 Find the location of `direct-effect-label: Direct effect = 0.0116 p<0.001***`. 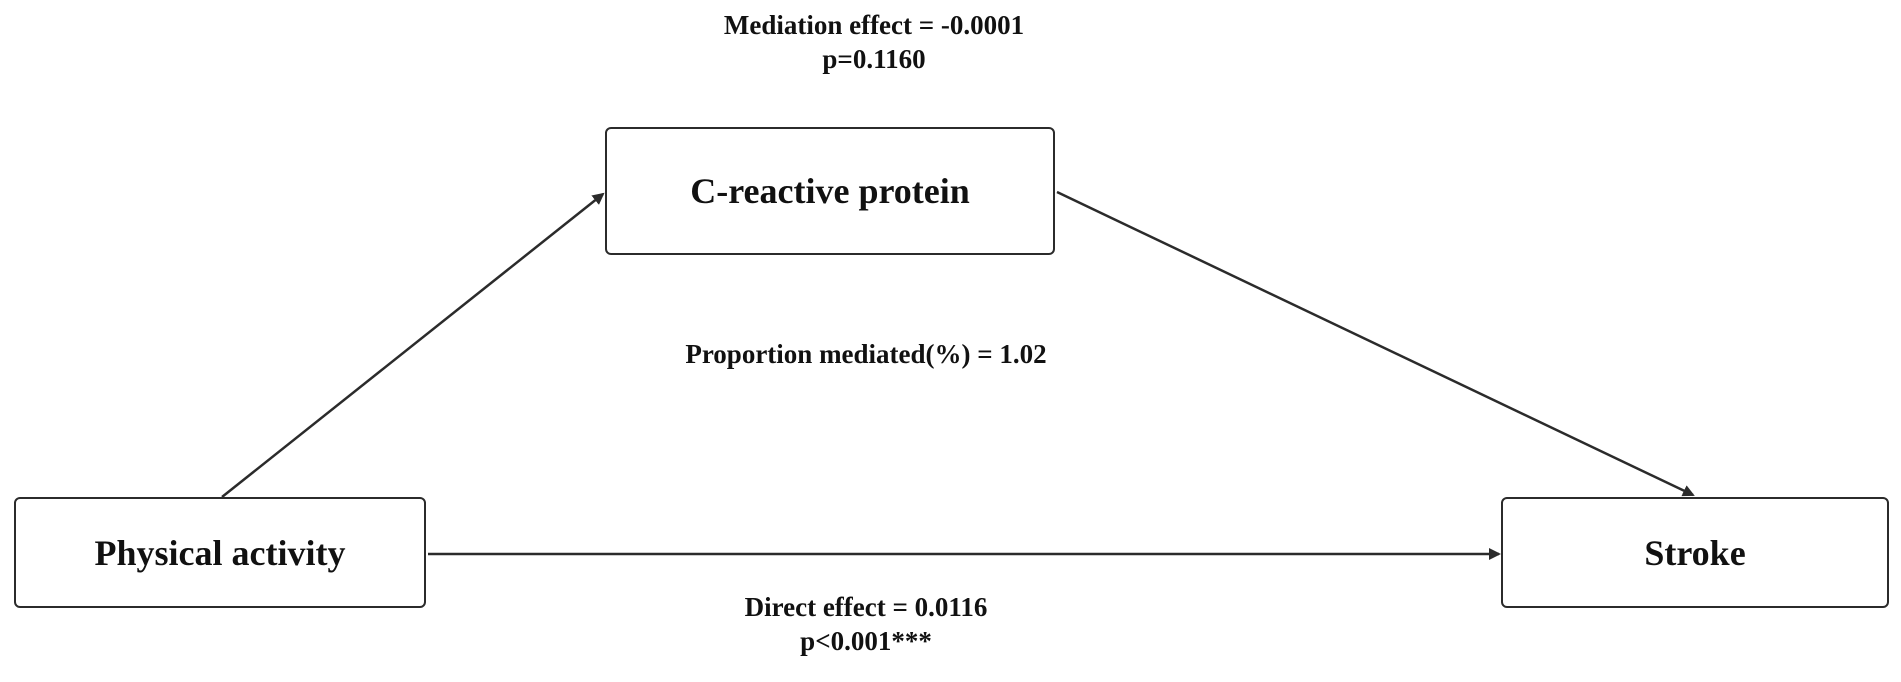

direct-effect-label: Direct effect = 0.0116 p<0.001*** is located at coordinates (866, 624).